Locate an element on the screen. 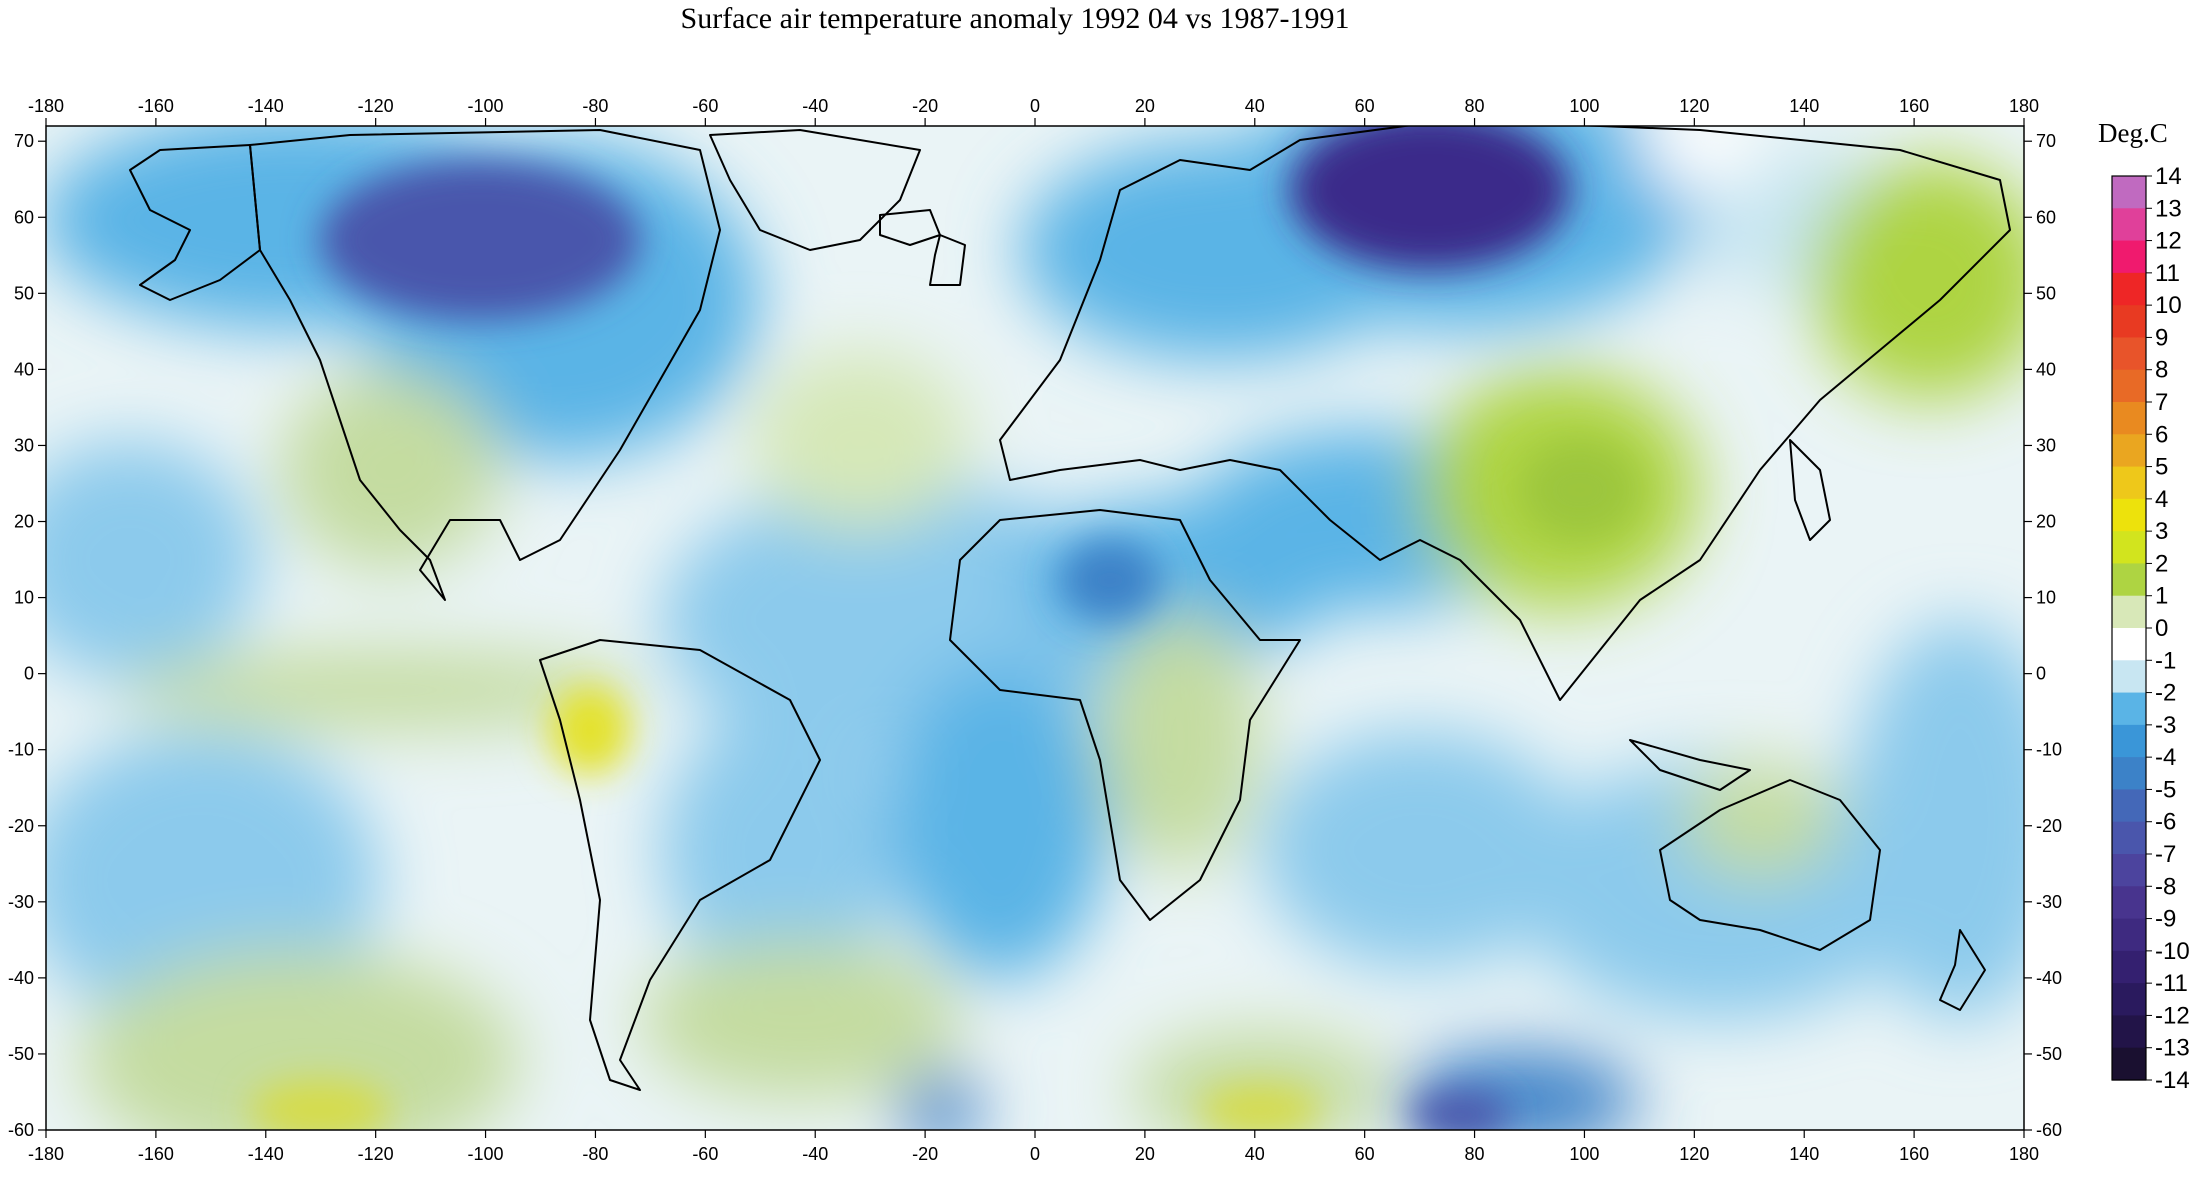 This screenshot has height=1181, width=2200. colorbar-label: -11 is located at coordinates (2171, 983).